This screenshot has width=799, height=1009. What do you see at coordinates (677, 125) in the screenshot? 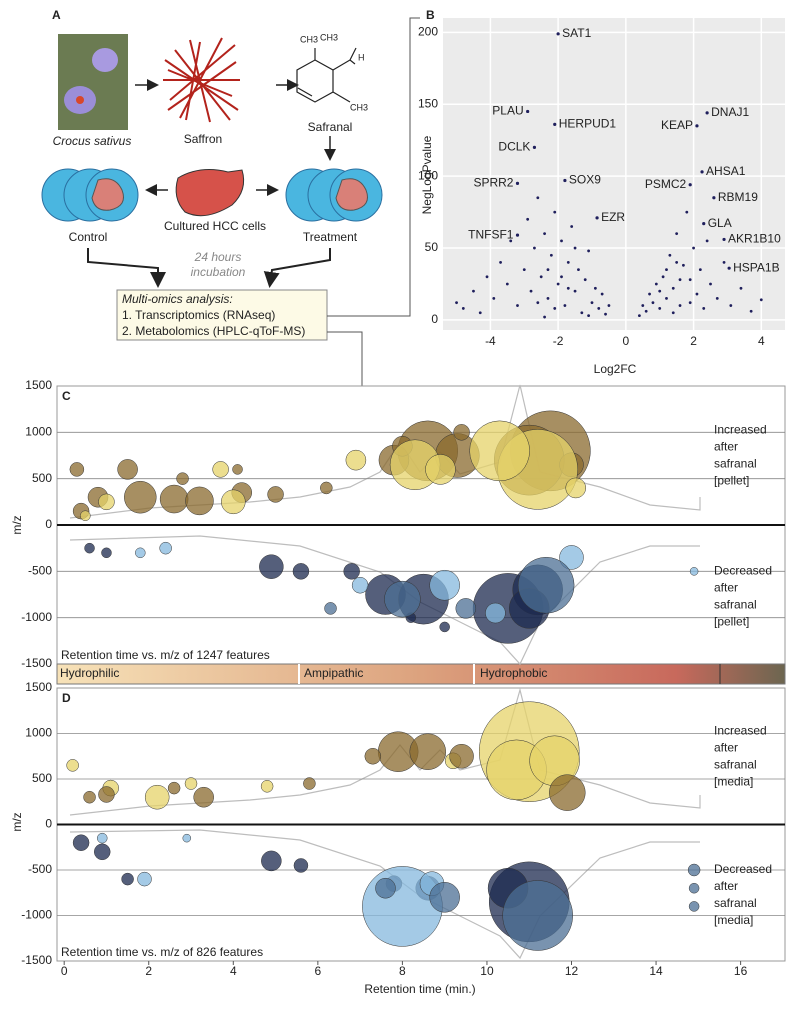
I see `point-label: KEAP` at bounding box center [677, 125].